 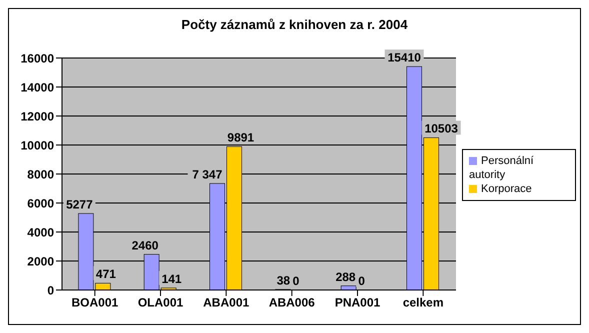 I want to click on x-tick-label: celkem, so click(x=423, y=303).